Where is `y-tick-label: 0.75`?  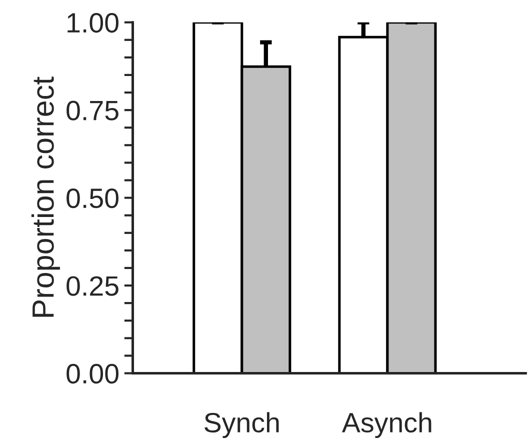 y-tick-label: 0.75 is located at coordinates (92, 110).